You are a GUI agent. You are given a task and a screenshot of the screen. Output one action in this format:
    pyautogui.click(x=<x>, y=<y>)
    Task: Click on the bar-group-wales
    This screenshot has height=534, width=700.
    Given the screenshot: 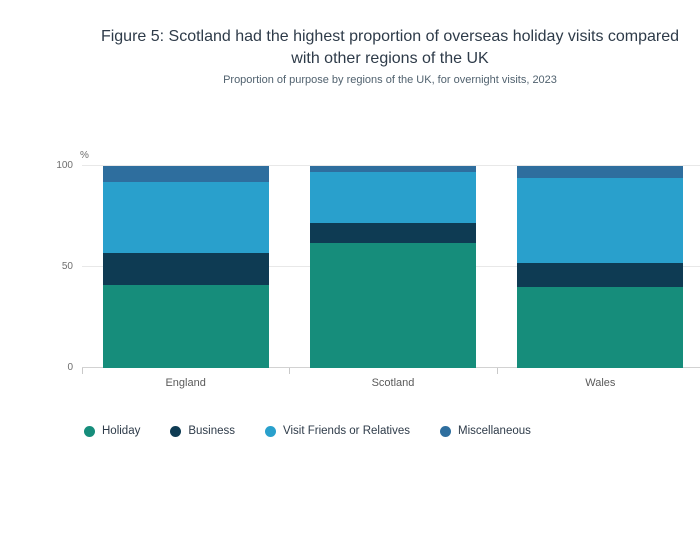 What is the action you would take?
    pyautogui.click(x=598, y=267)
    